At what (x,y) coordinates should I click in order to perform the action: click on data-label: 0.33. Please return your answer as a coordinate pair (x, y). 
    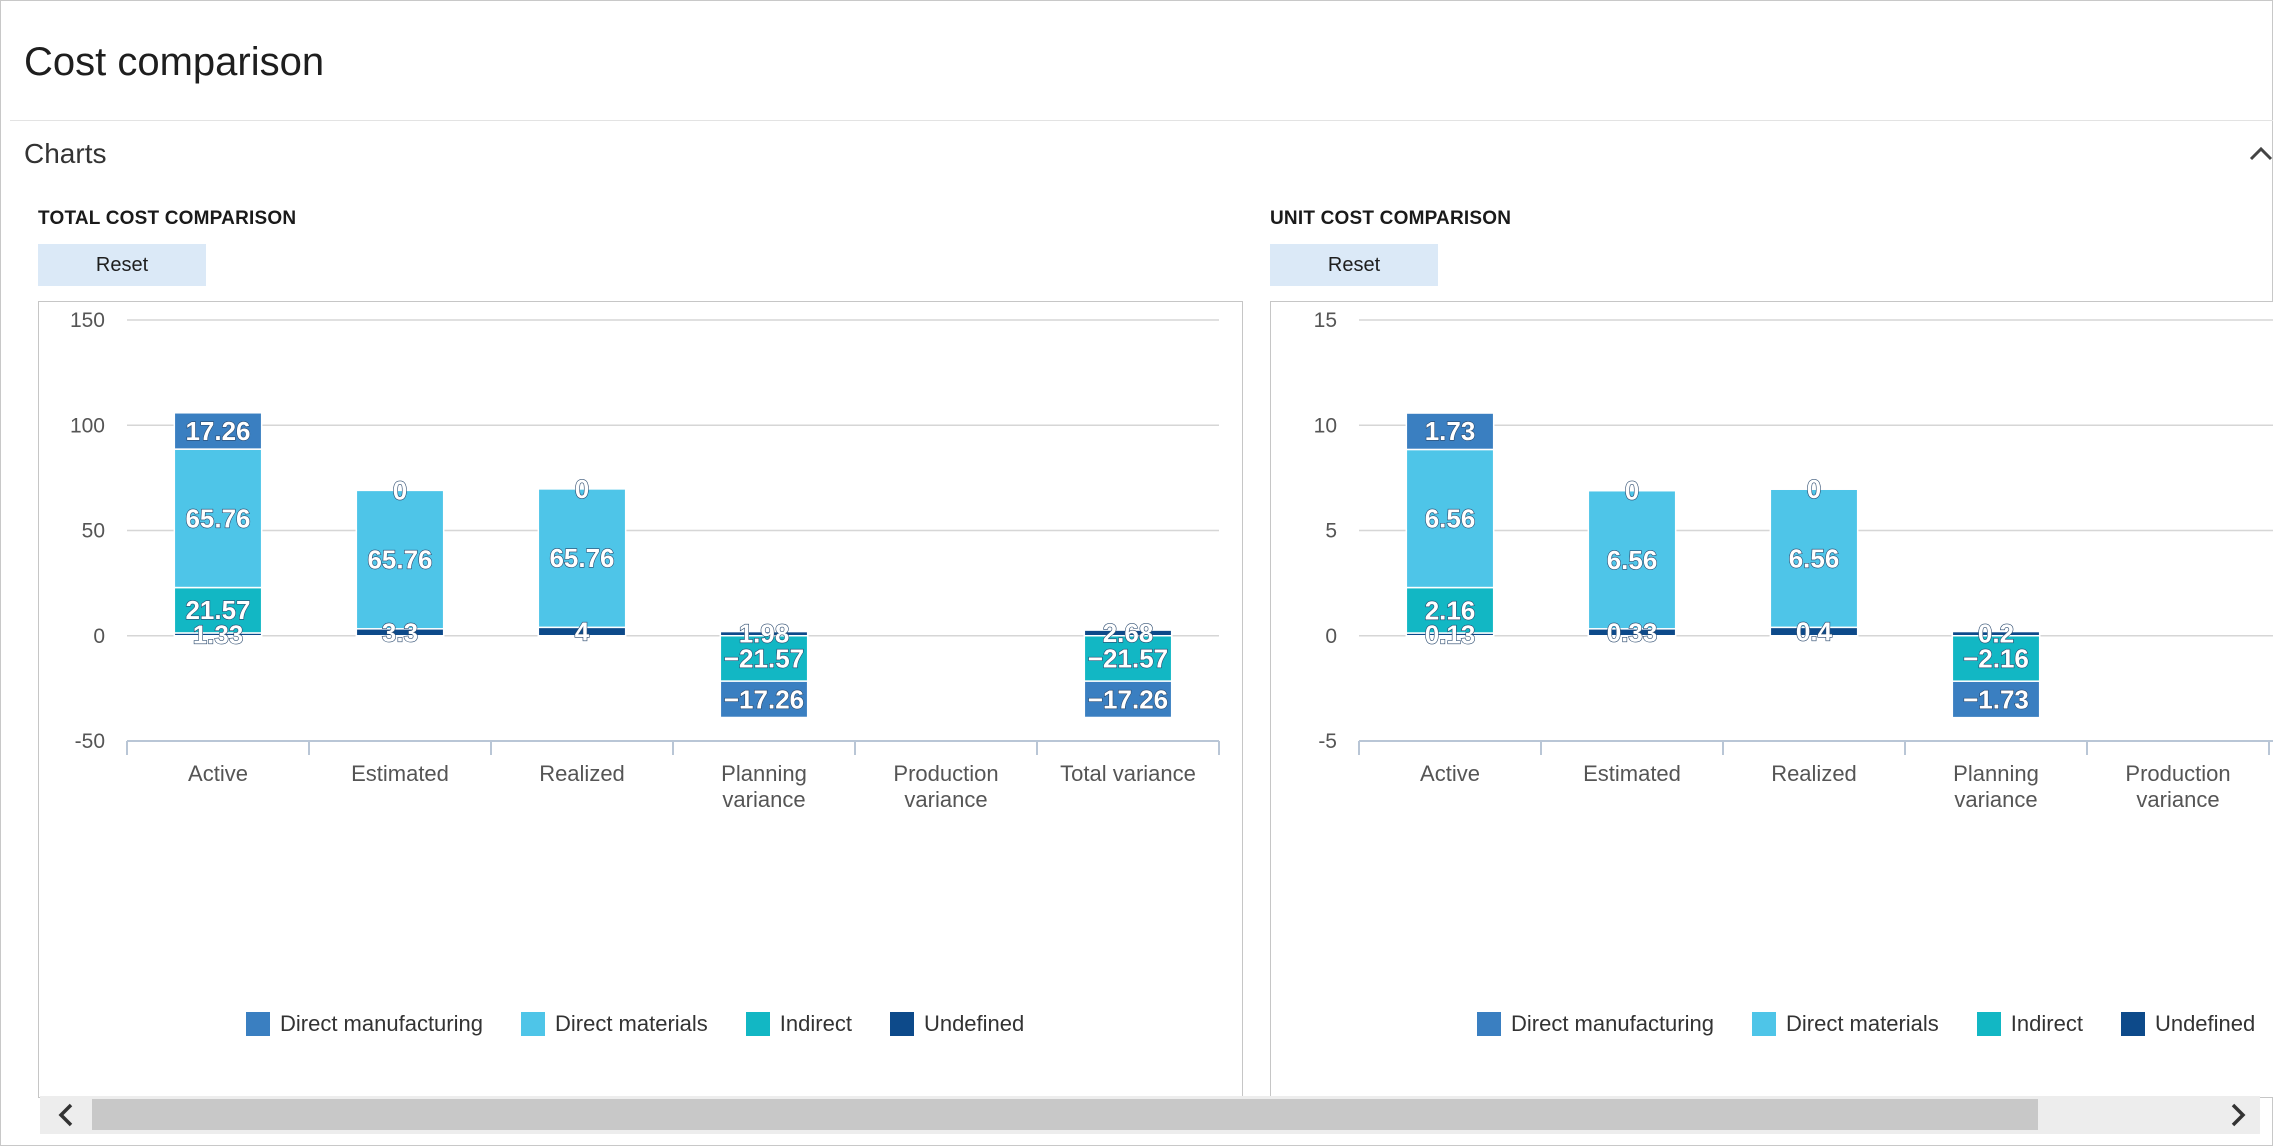
    Looking at the image, I should click on (1632, 632).